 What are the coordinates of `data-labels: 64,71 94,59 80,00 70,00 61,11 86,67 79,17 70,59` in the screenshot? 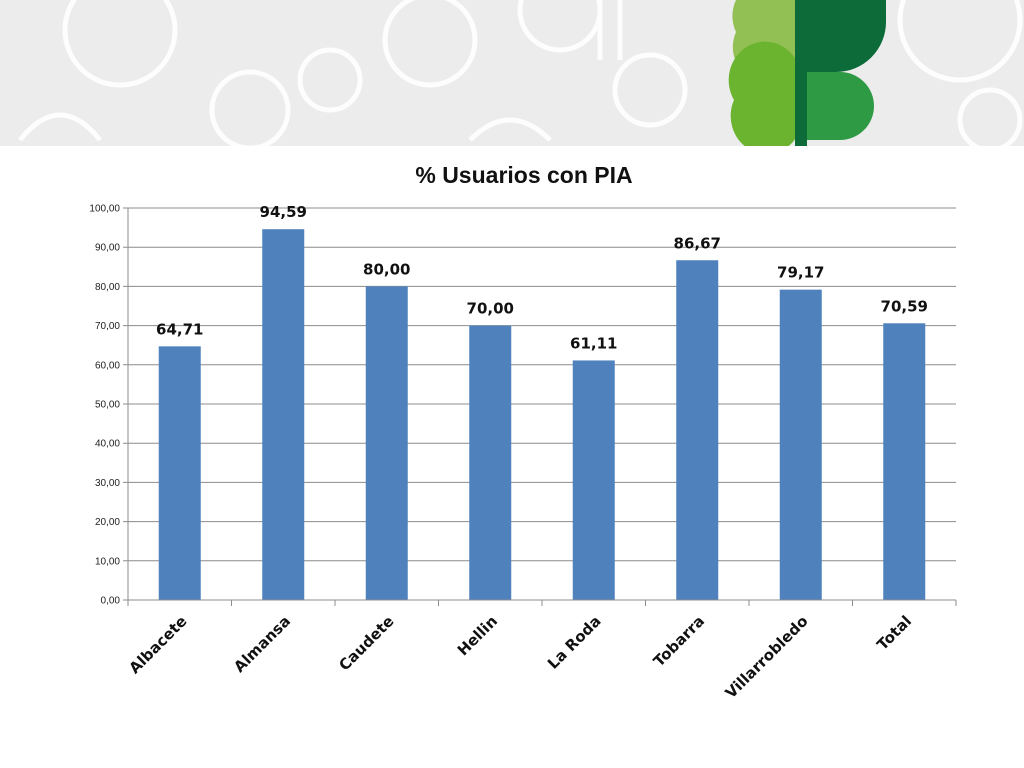 It's located at (542, 277).